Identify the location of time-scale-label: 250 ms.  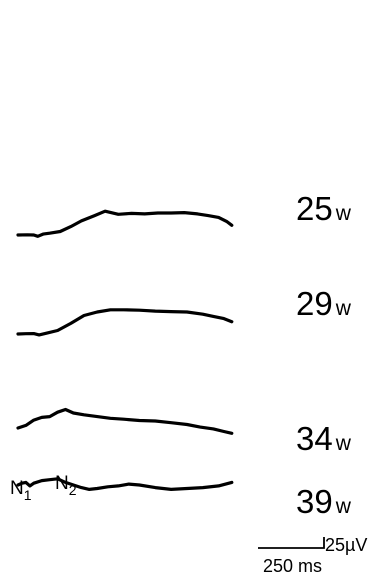
(292, 566).